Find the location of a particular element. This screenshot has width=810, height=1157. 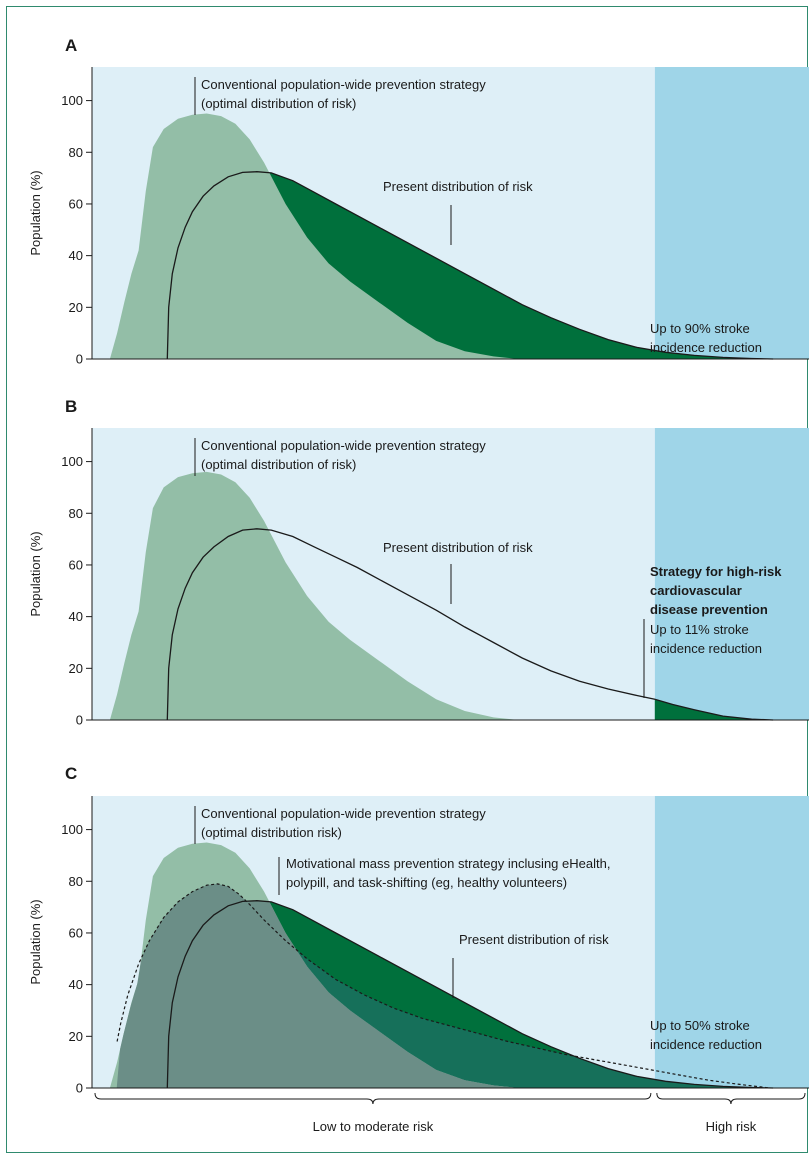

annotation-text: Up to 90% stroke is located at coordinates (700, 328).